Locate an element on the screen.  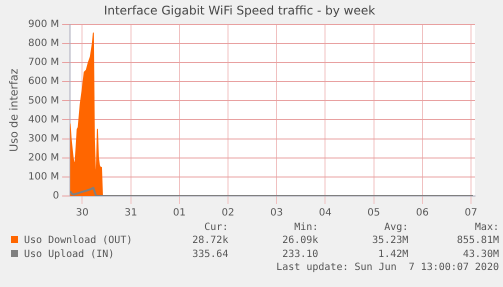
legend-label: Uso Upload (IN) is located at coordinates (69, 255).